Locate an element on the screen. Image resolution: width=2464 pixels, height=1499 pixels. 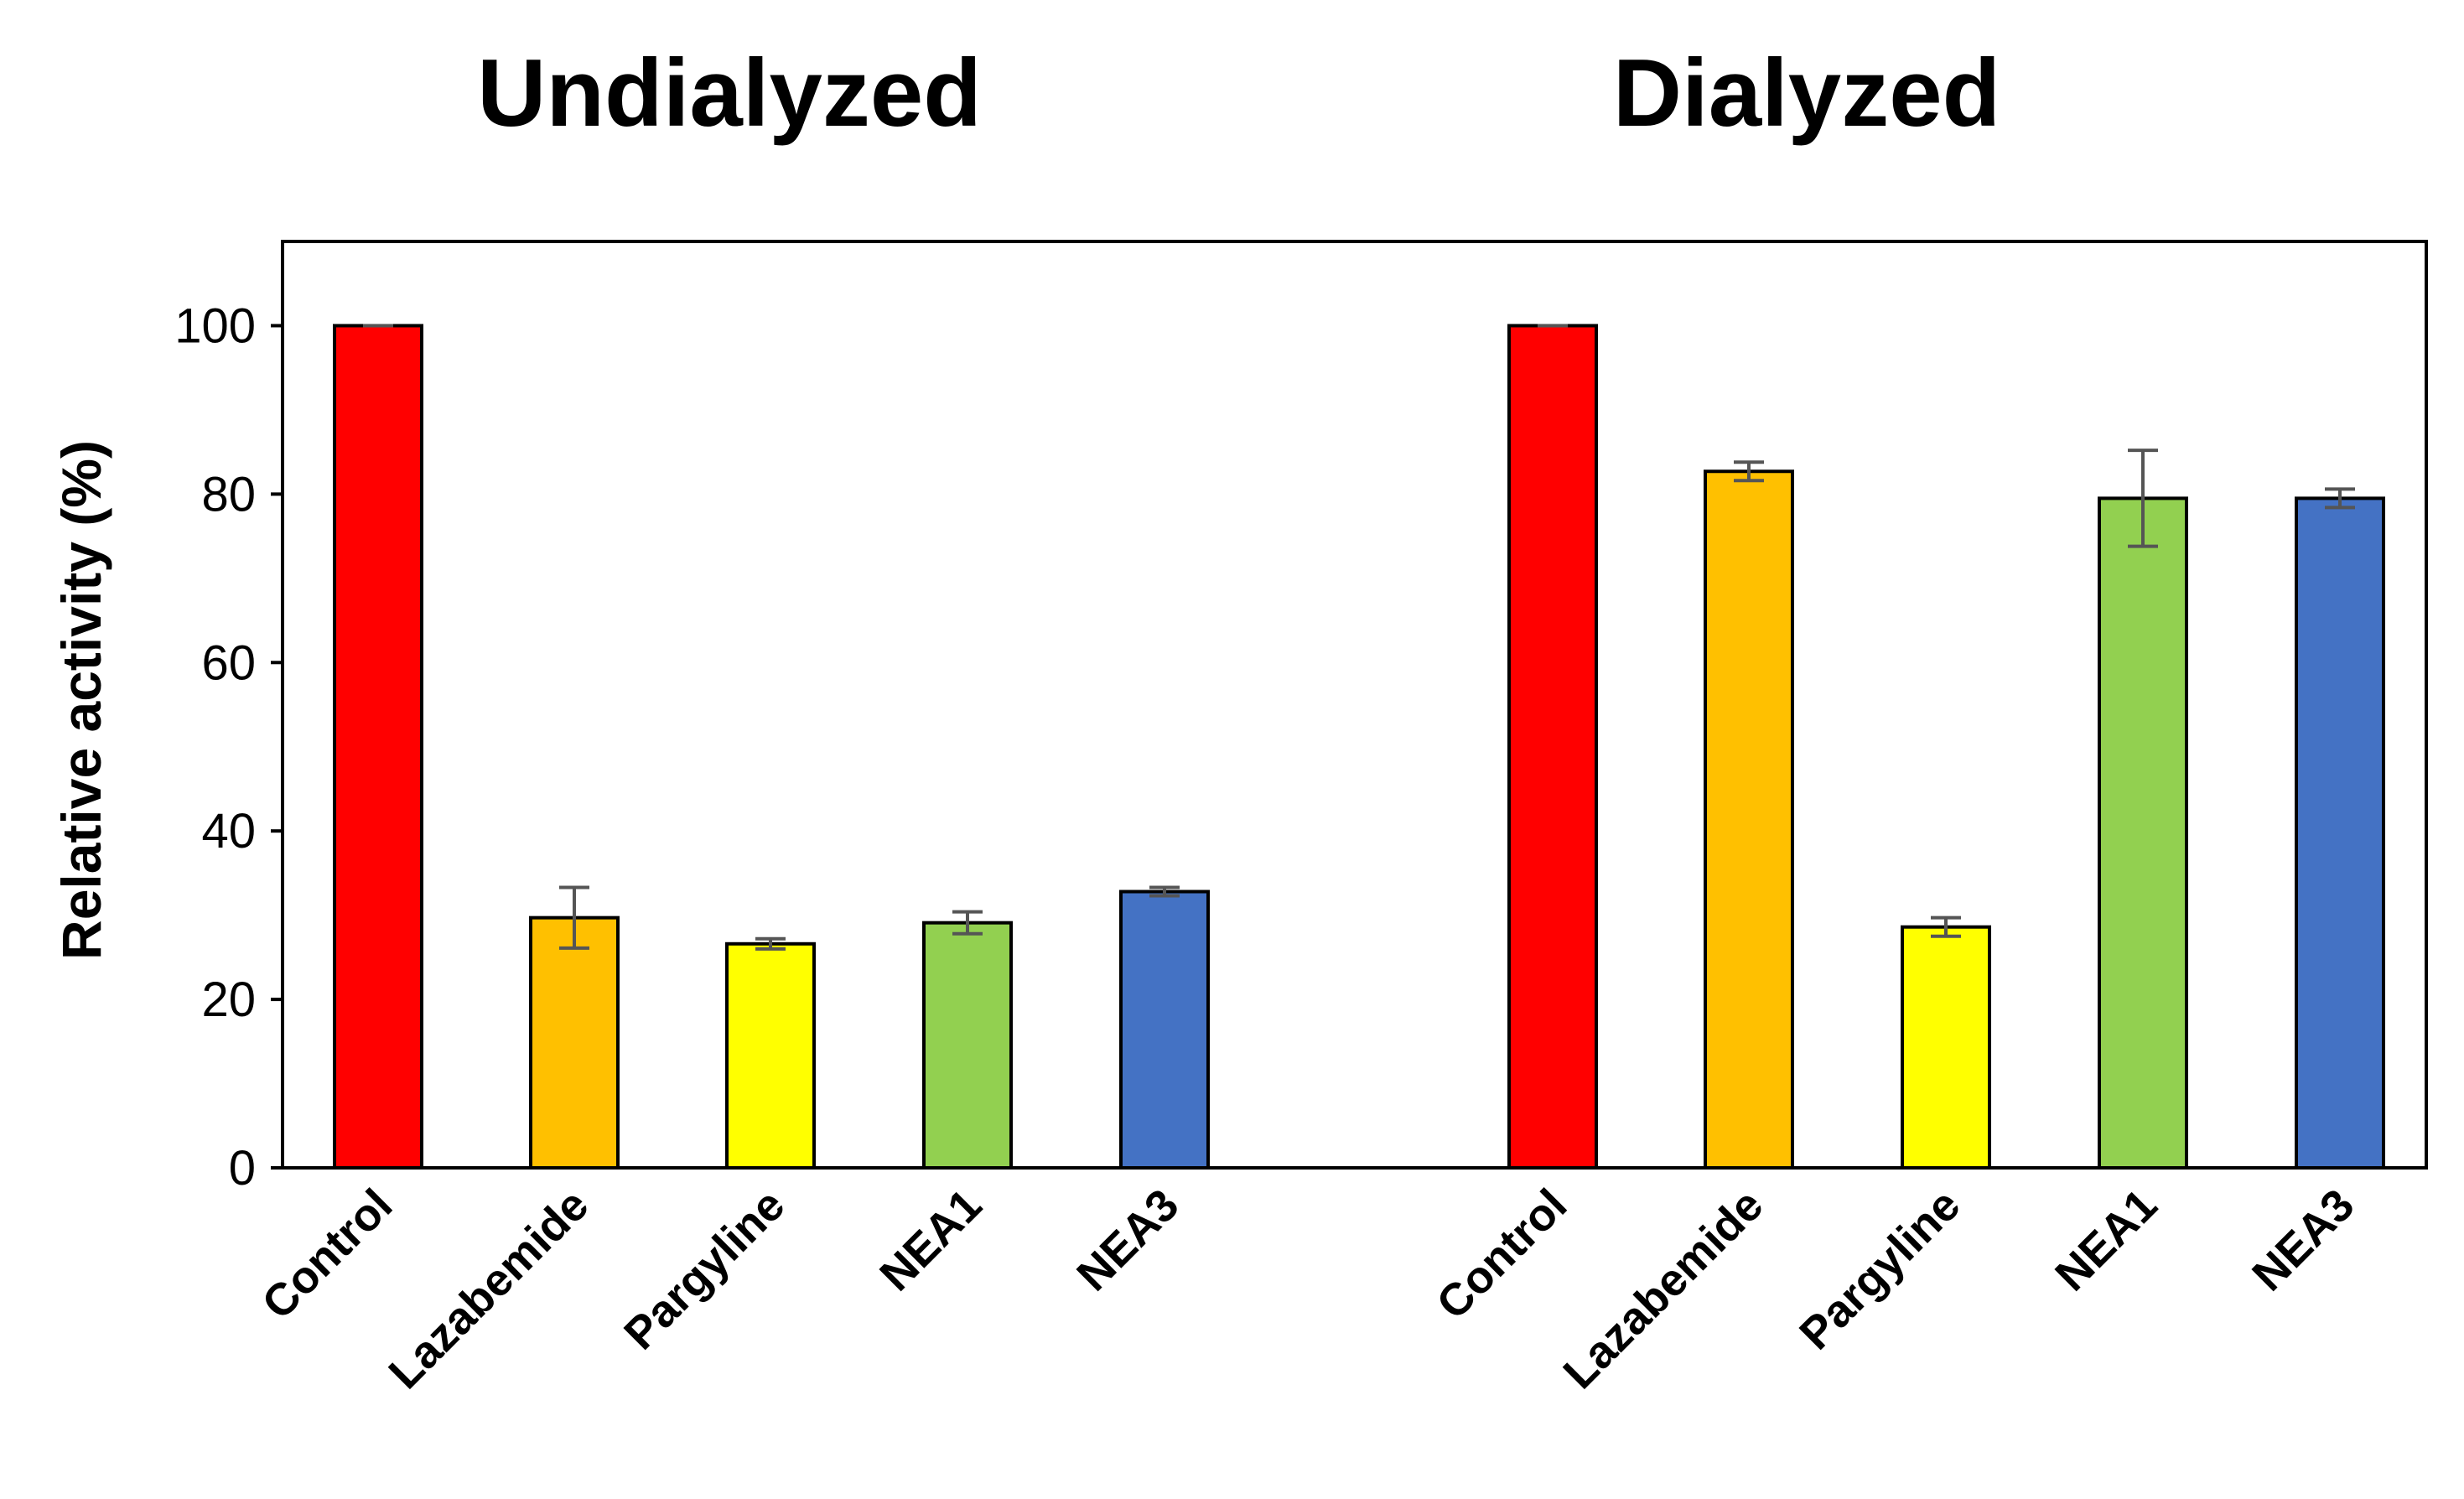
group-title-undialyzed: Undialyzed is located at coordinates (730, 93).